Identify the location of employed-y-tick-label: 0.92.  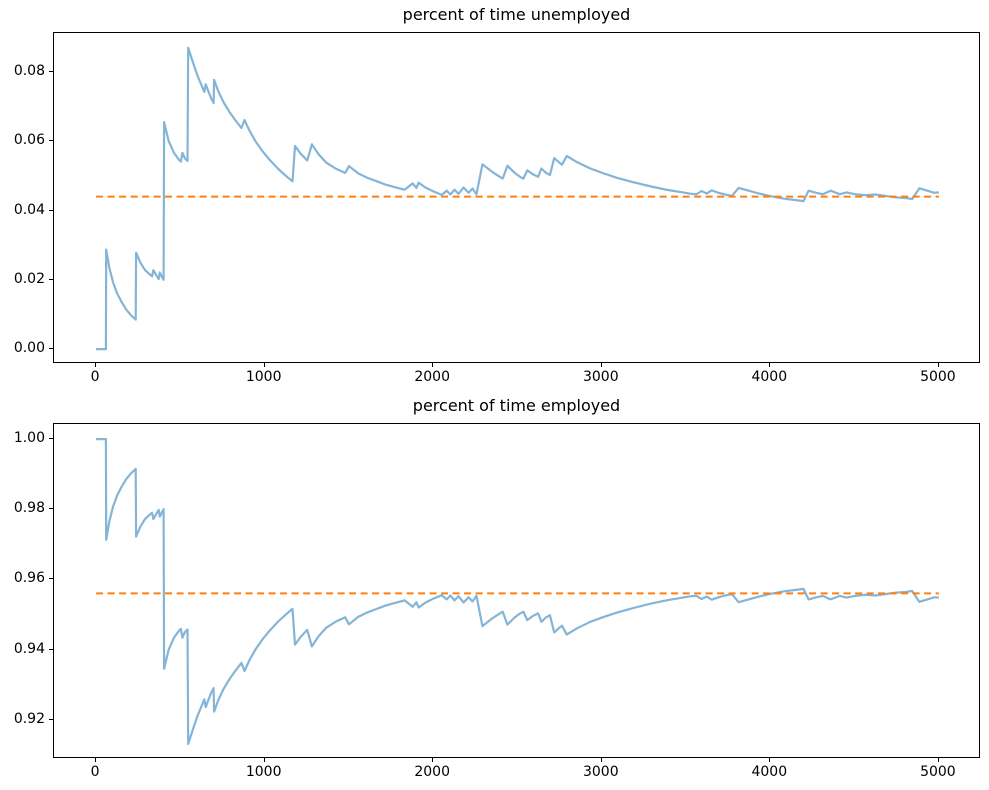
(29, 718).